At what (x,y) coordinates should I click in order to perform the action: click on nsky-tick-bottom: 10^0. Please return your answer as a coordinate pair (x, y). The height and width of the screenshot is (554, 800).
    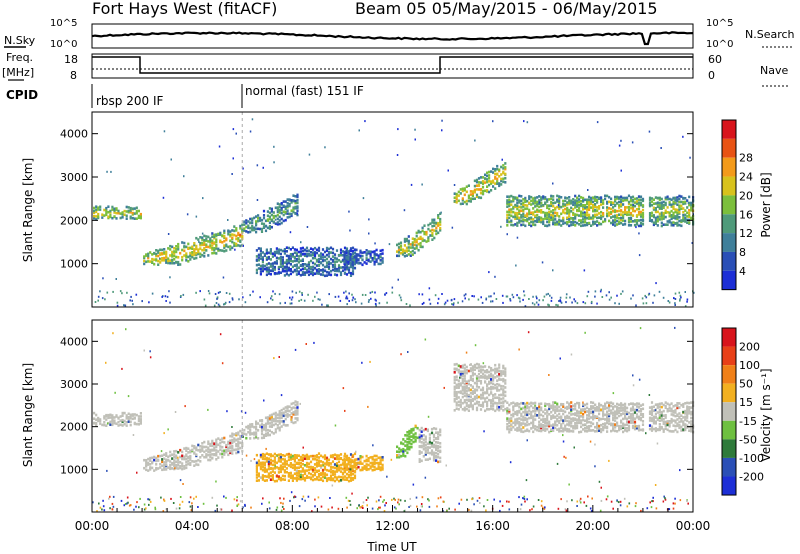
    Looking at the image, I should click on (63, 44).